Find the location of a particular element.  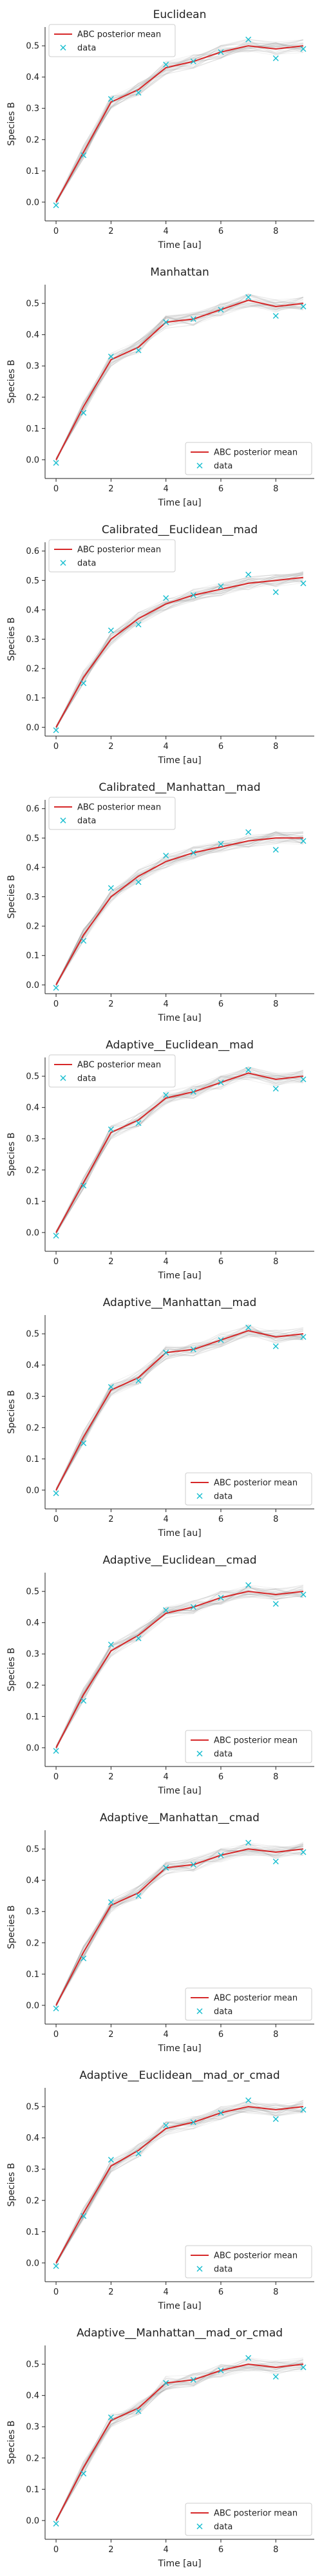

legend-data-label: data is located at coordinates (87, 1079).